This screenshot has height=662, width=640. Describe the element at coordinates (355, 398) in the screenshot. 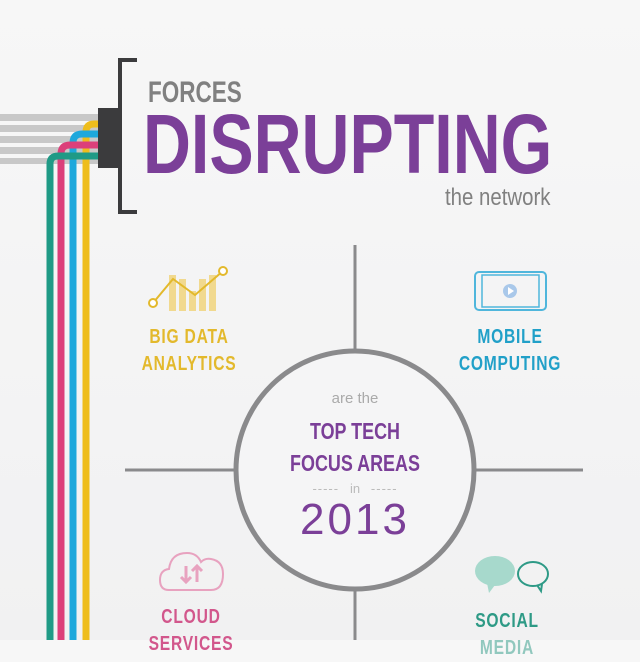

I see `center-pre: are the` at that location.